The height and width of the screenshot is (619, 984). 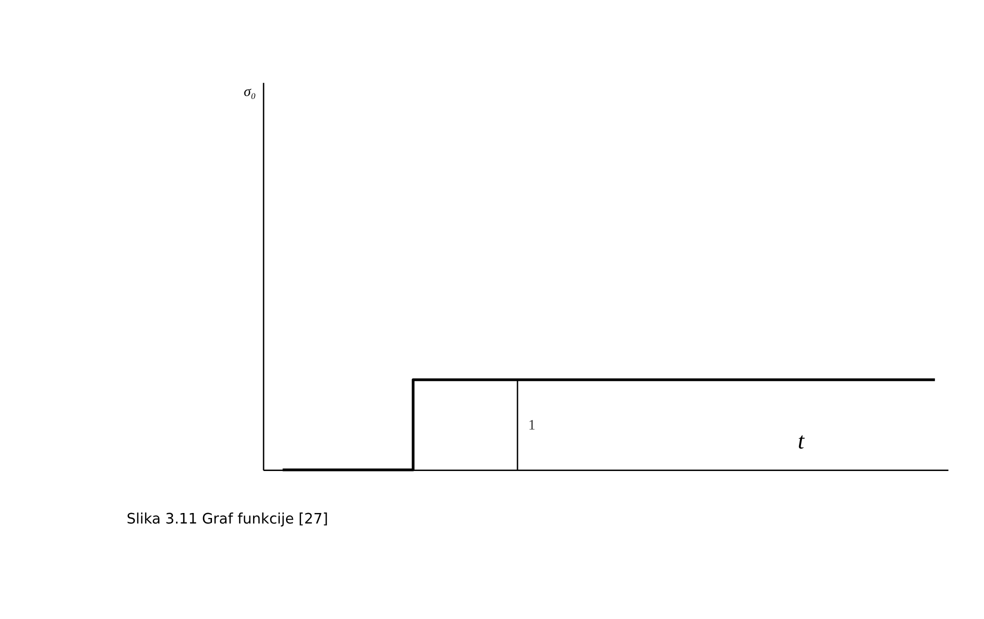 I want to click on text: Slika 3.11 Graf funkcije [27], so click(x=227, y=519).